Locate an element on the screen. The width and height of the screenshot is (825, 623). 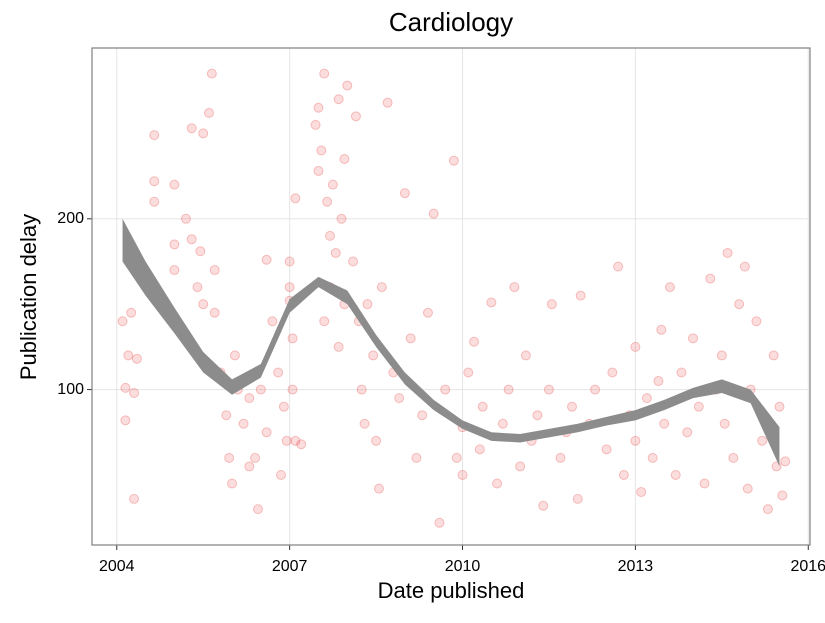
chart-title: Cardiology is located at coordinates (451, 22).